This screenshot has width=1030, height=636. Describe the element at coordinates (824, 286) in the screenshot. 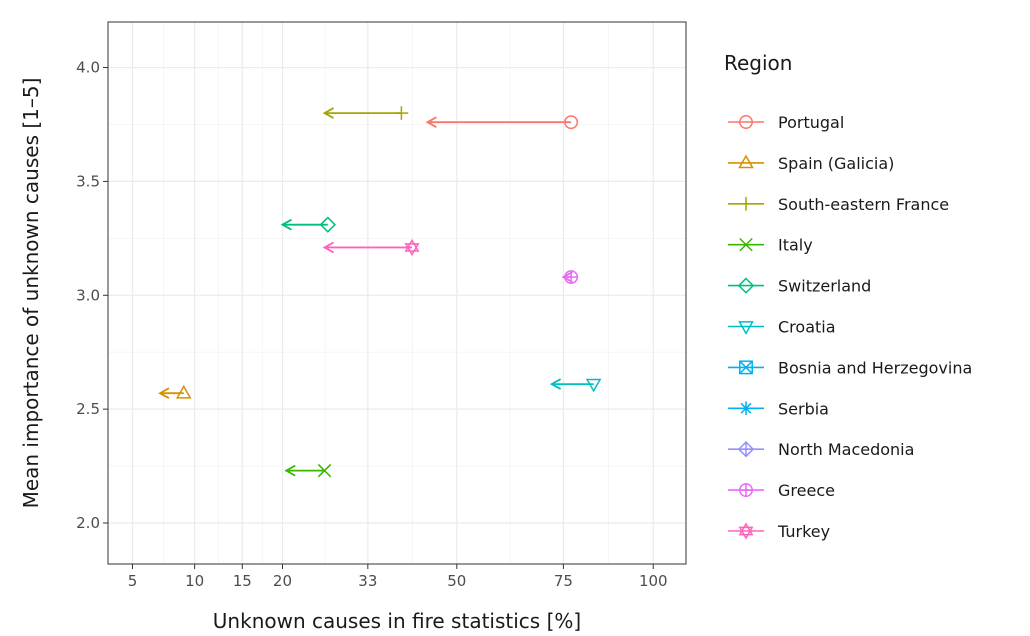

I see `legend-label: Switzerland` at that location.